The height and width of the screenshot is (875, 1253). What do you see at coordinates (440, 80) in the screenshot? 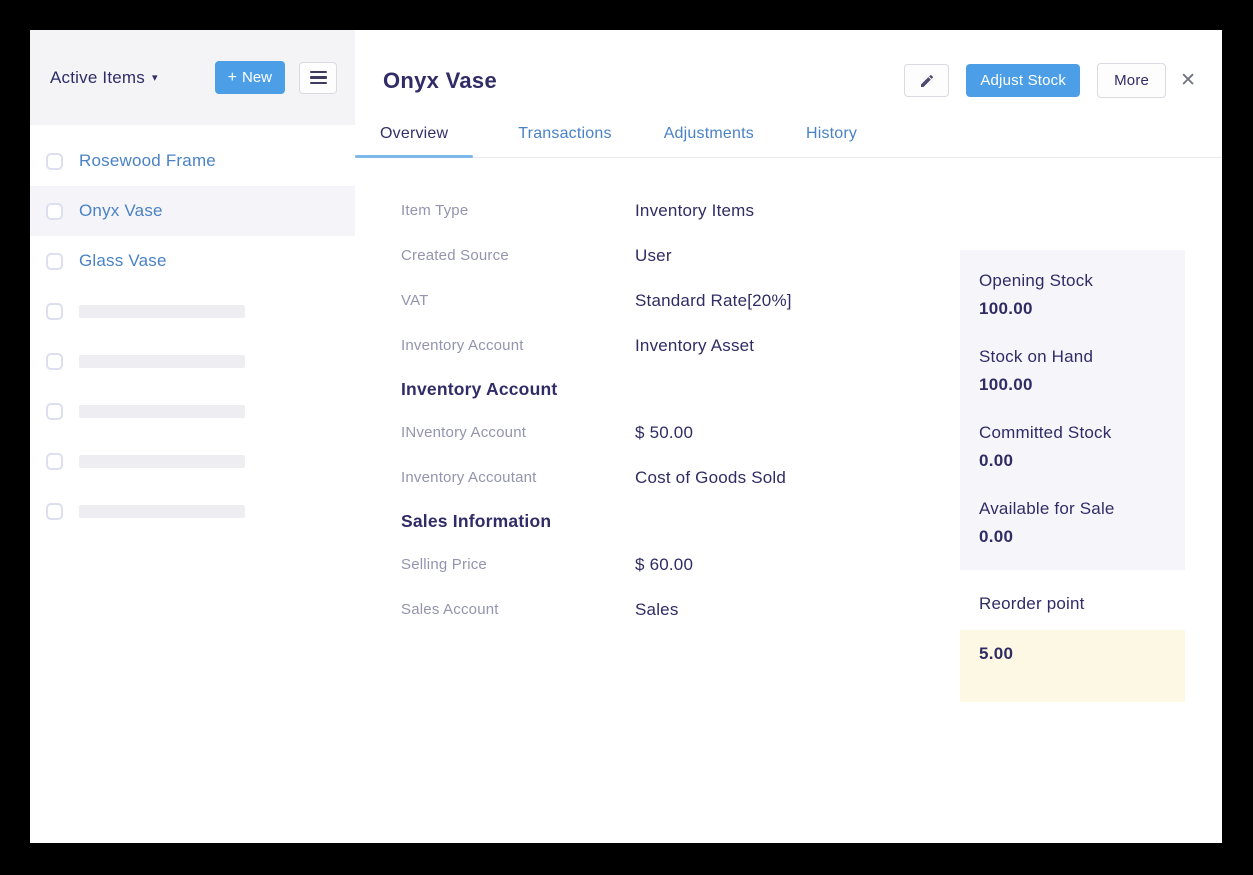
I see `page-title: Onyx Vase` at bounding box center [440, 80].